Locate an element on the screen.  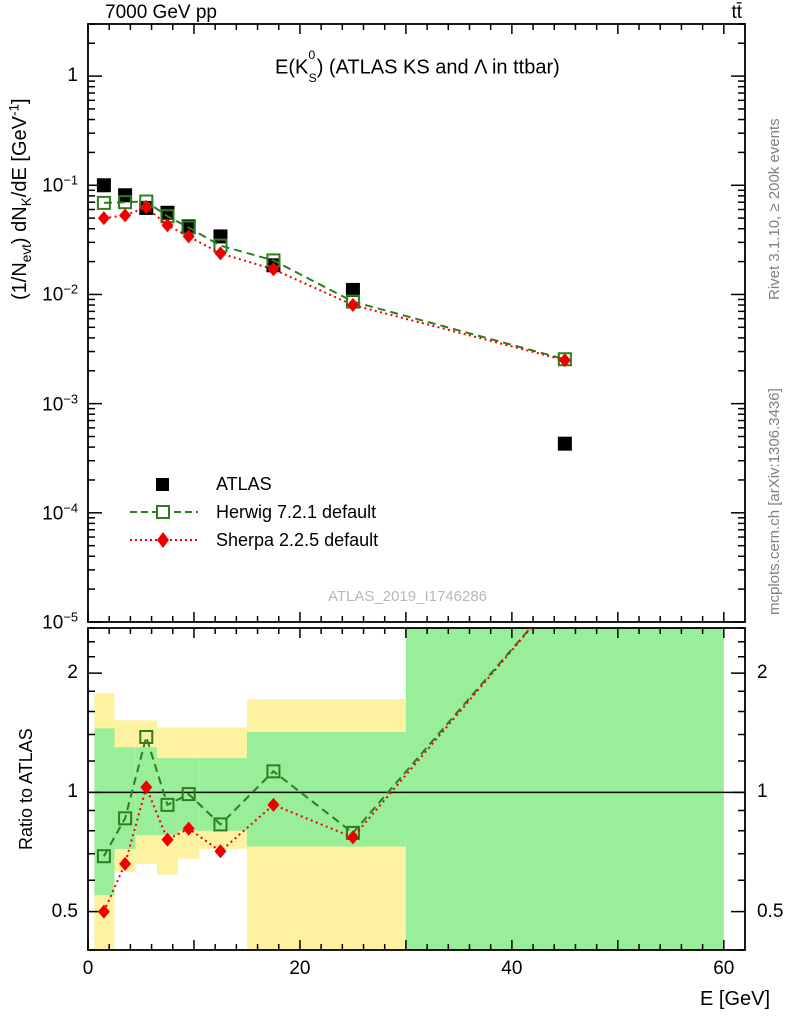
tick-label: 20 is located at coordinates (300, 968).